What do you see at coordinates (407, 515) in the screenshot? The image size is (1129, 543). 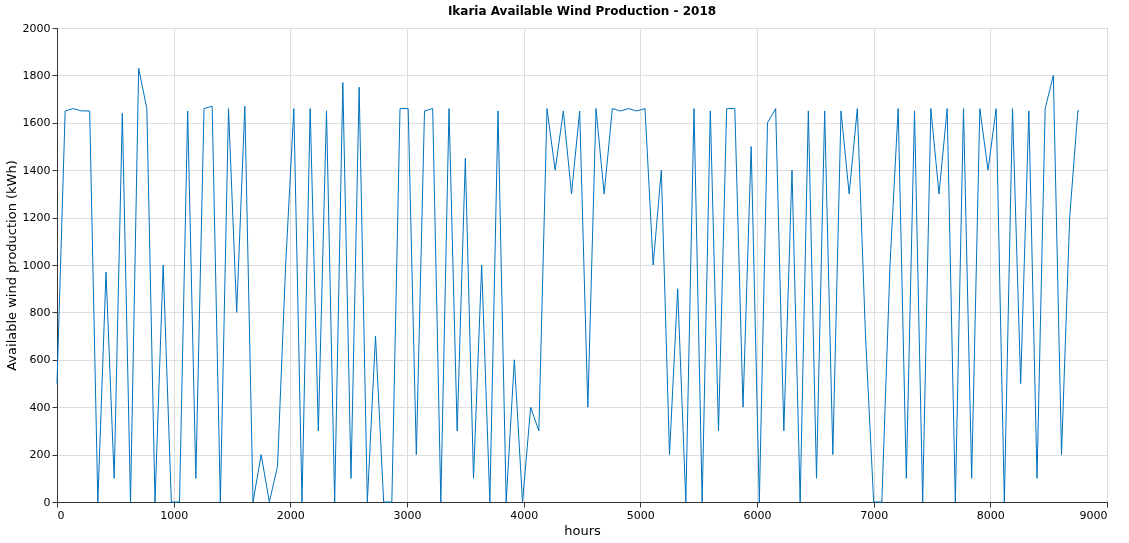 I see `x-tick-label: 3000` at bounding box center [407, 515].